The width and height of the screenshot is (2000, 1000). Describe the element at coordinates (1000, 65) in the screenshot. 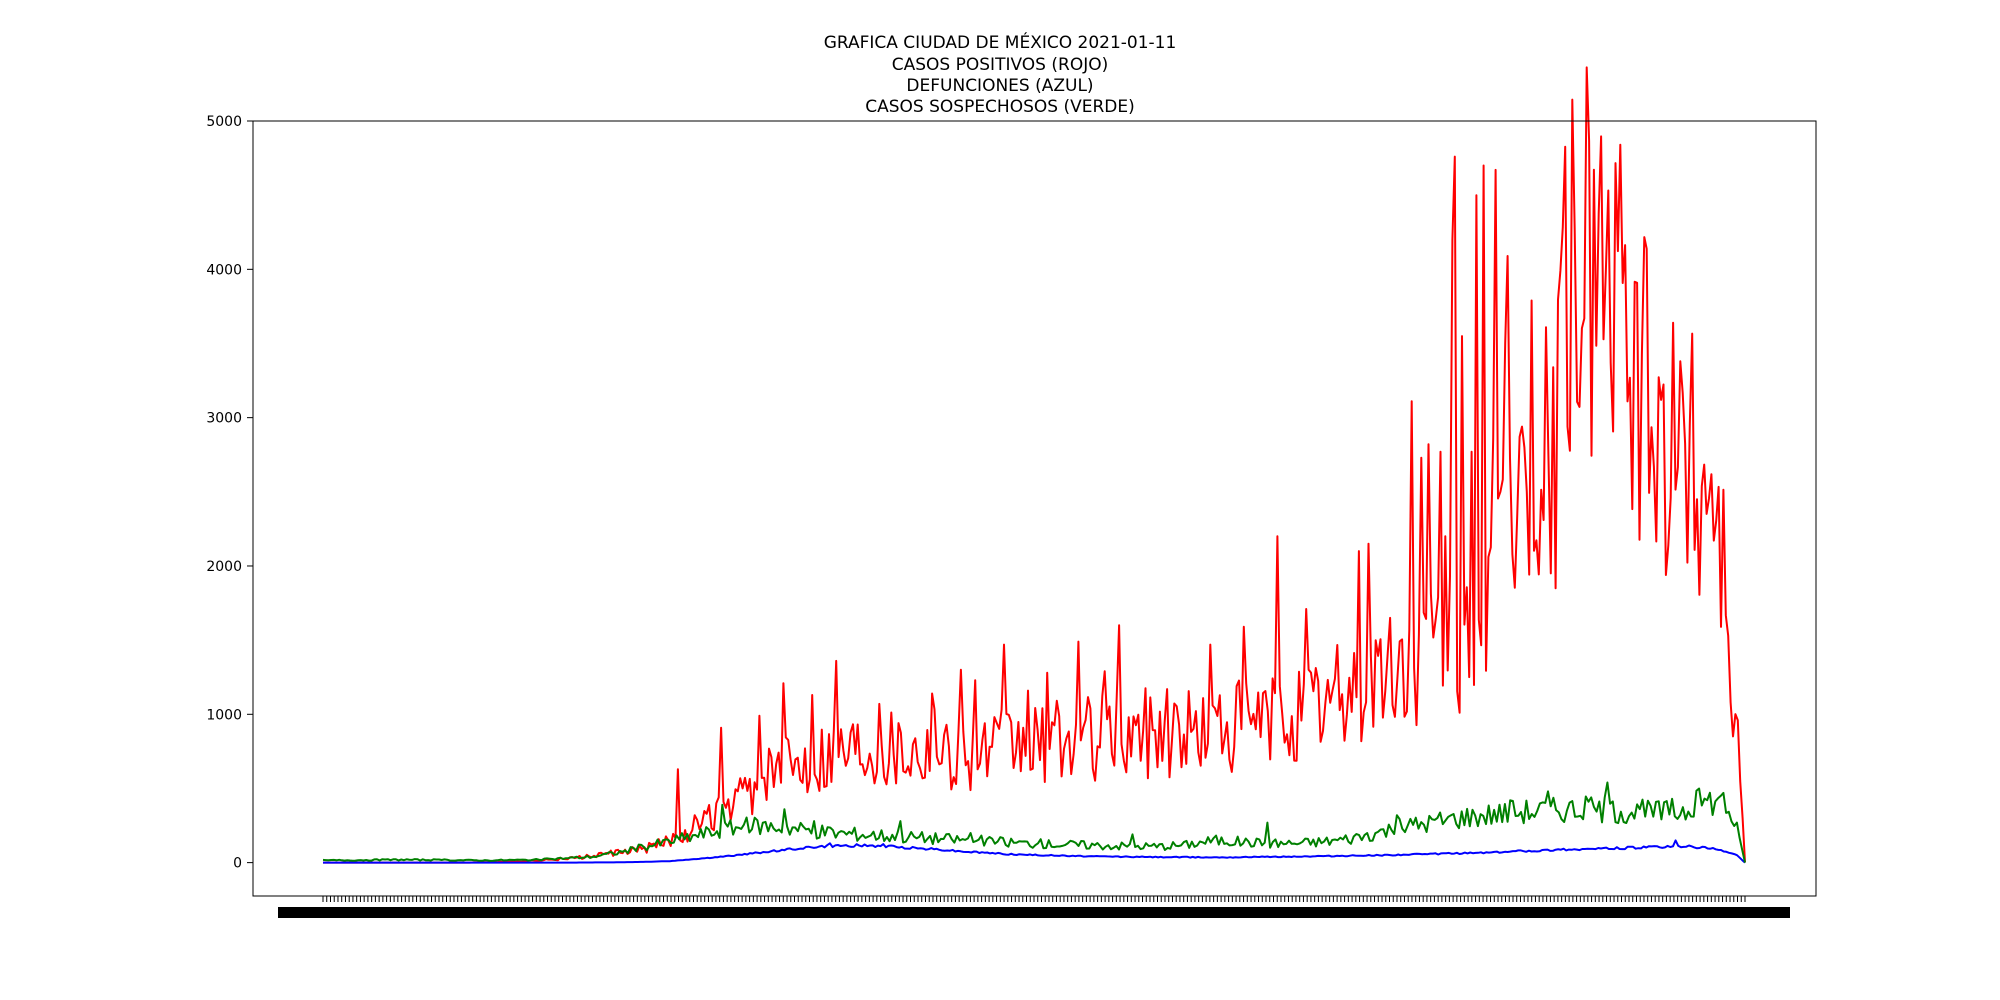

I see `title-line-2: CASOS POSITIVOS (ROJO)` at that location.